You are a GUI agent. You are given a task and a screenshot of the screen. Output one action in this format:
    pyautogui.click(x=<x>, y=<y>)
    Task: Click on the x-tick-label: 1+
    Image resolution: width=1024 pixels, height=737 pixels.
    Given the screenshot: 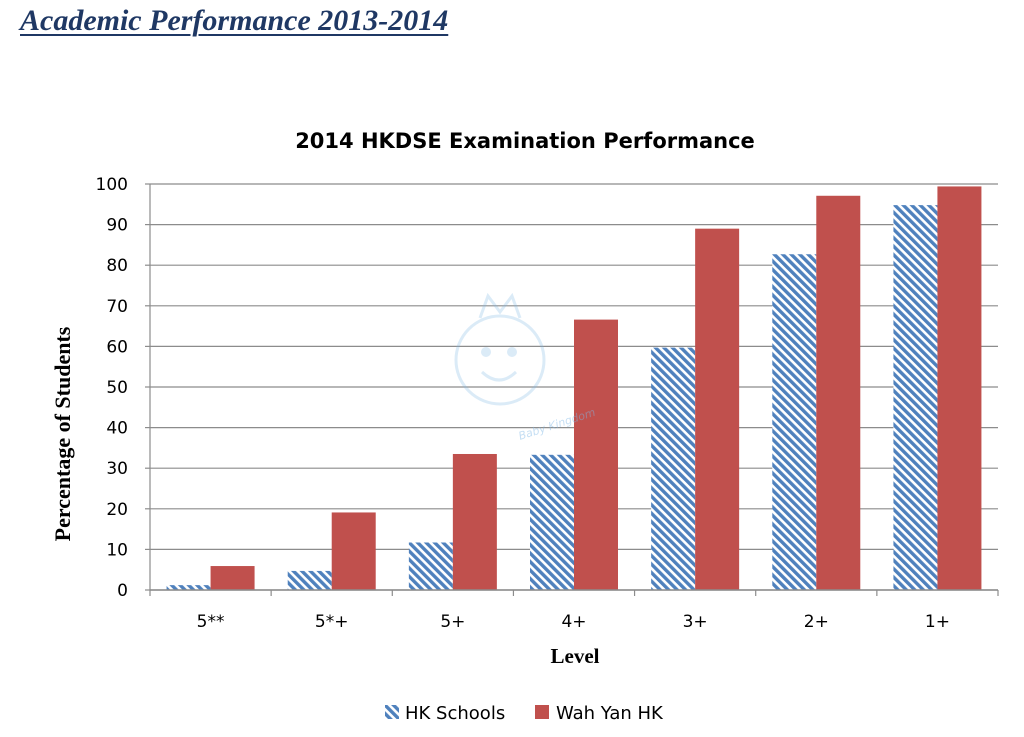 What is the action you would take?
    pyautogui.click(x=937, y=622)
    